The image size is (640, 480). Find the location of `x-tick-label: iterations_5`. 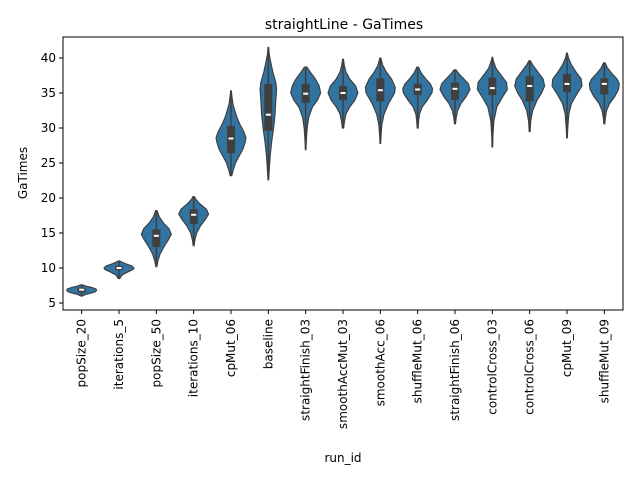

x-tick-label: iterations_5 is located at coordinates (119, 354).